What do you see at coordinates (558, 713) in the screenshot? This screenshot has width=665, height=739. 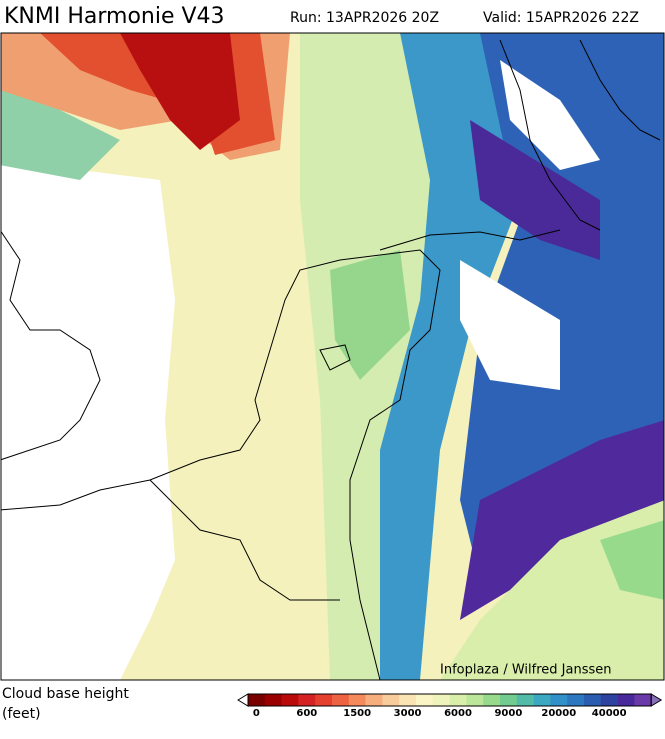 I see `colorbar-tick-label: 20000` at bounding box center [558, 713].